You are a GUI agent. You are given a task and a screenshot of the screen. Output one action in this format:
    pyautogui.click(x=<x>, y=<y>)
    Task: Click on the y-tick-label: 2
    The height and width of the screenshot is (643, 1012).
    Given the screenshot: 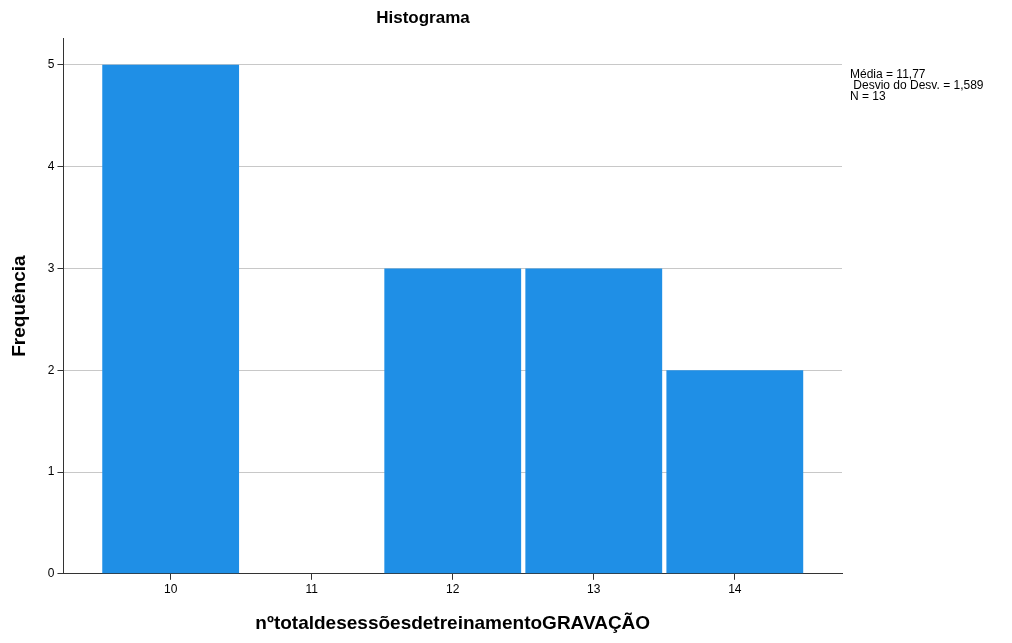 What is the action you would take?
    pyautogui.click(x=51, y=369)
    